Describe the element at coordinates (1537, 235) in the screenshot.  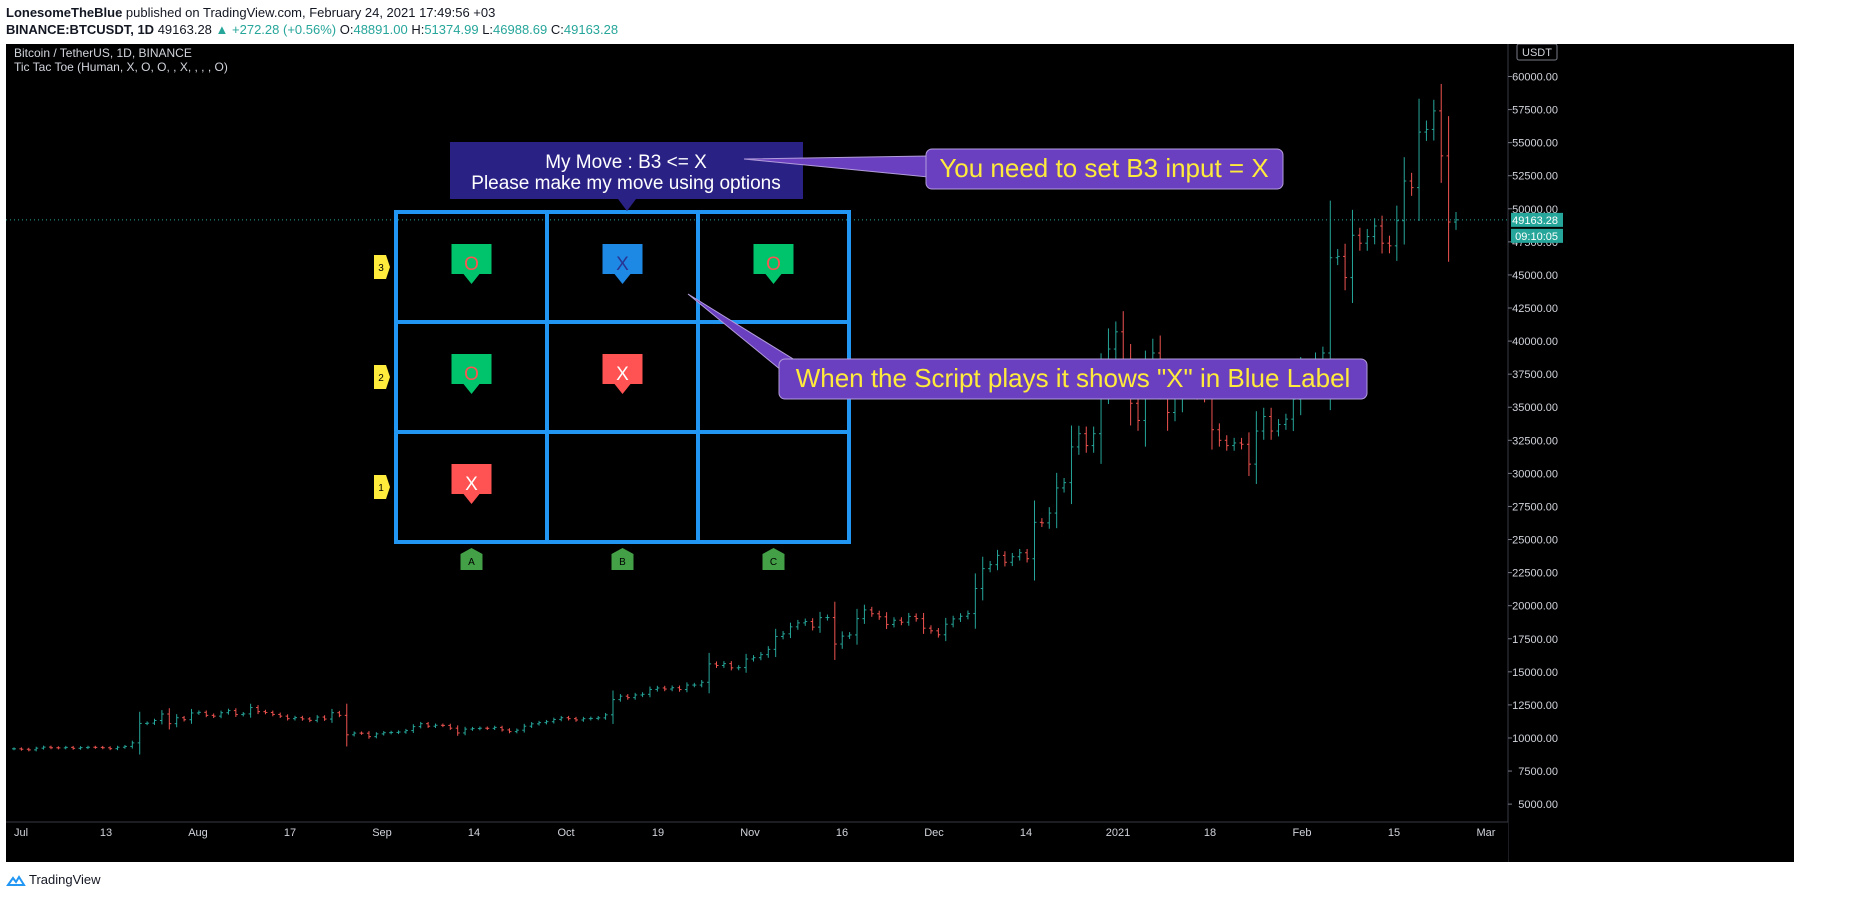
I see `countdown-box` at that location.